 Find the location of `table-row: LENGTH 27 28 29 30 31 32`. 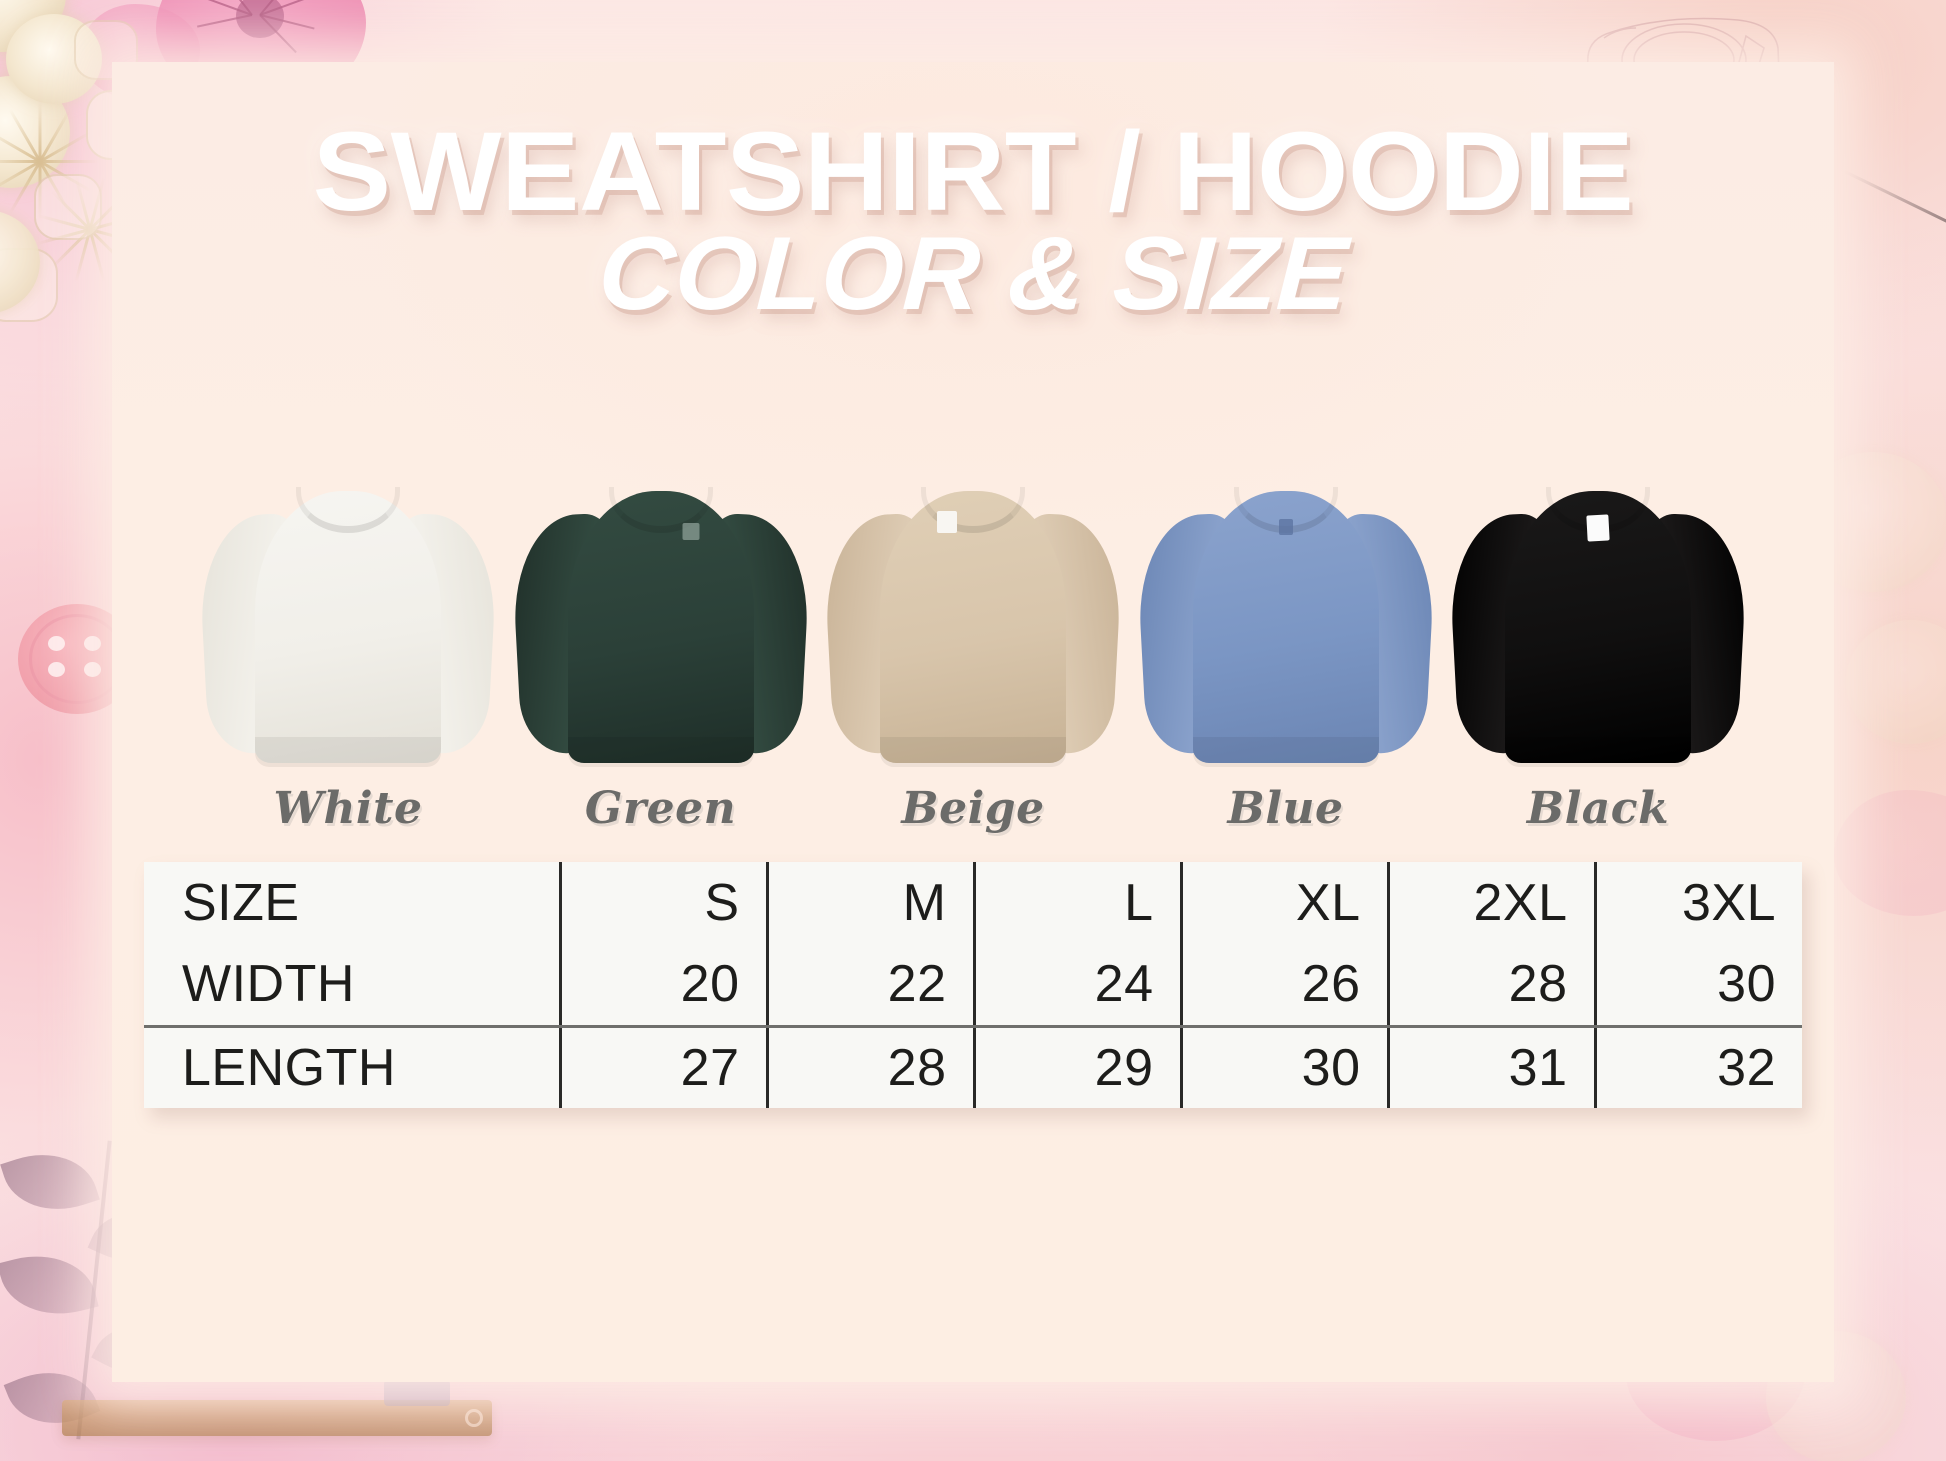

table-row: LENGTH 27 28 29 30 31 32 is located at coordinates (973, 1067).